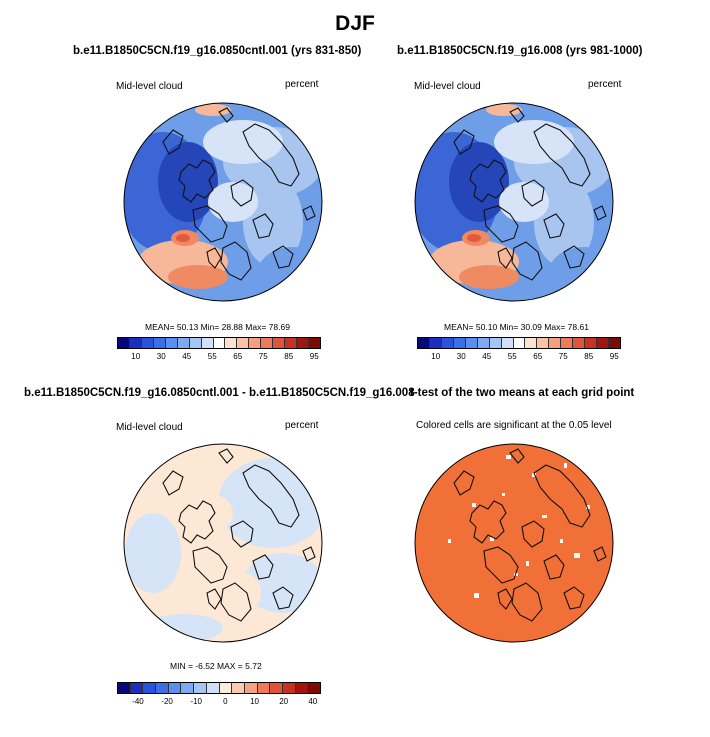 This screenshot has height=737, width=710. I want to click on panel-3-colorbar-swatches, so click(219, 688).